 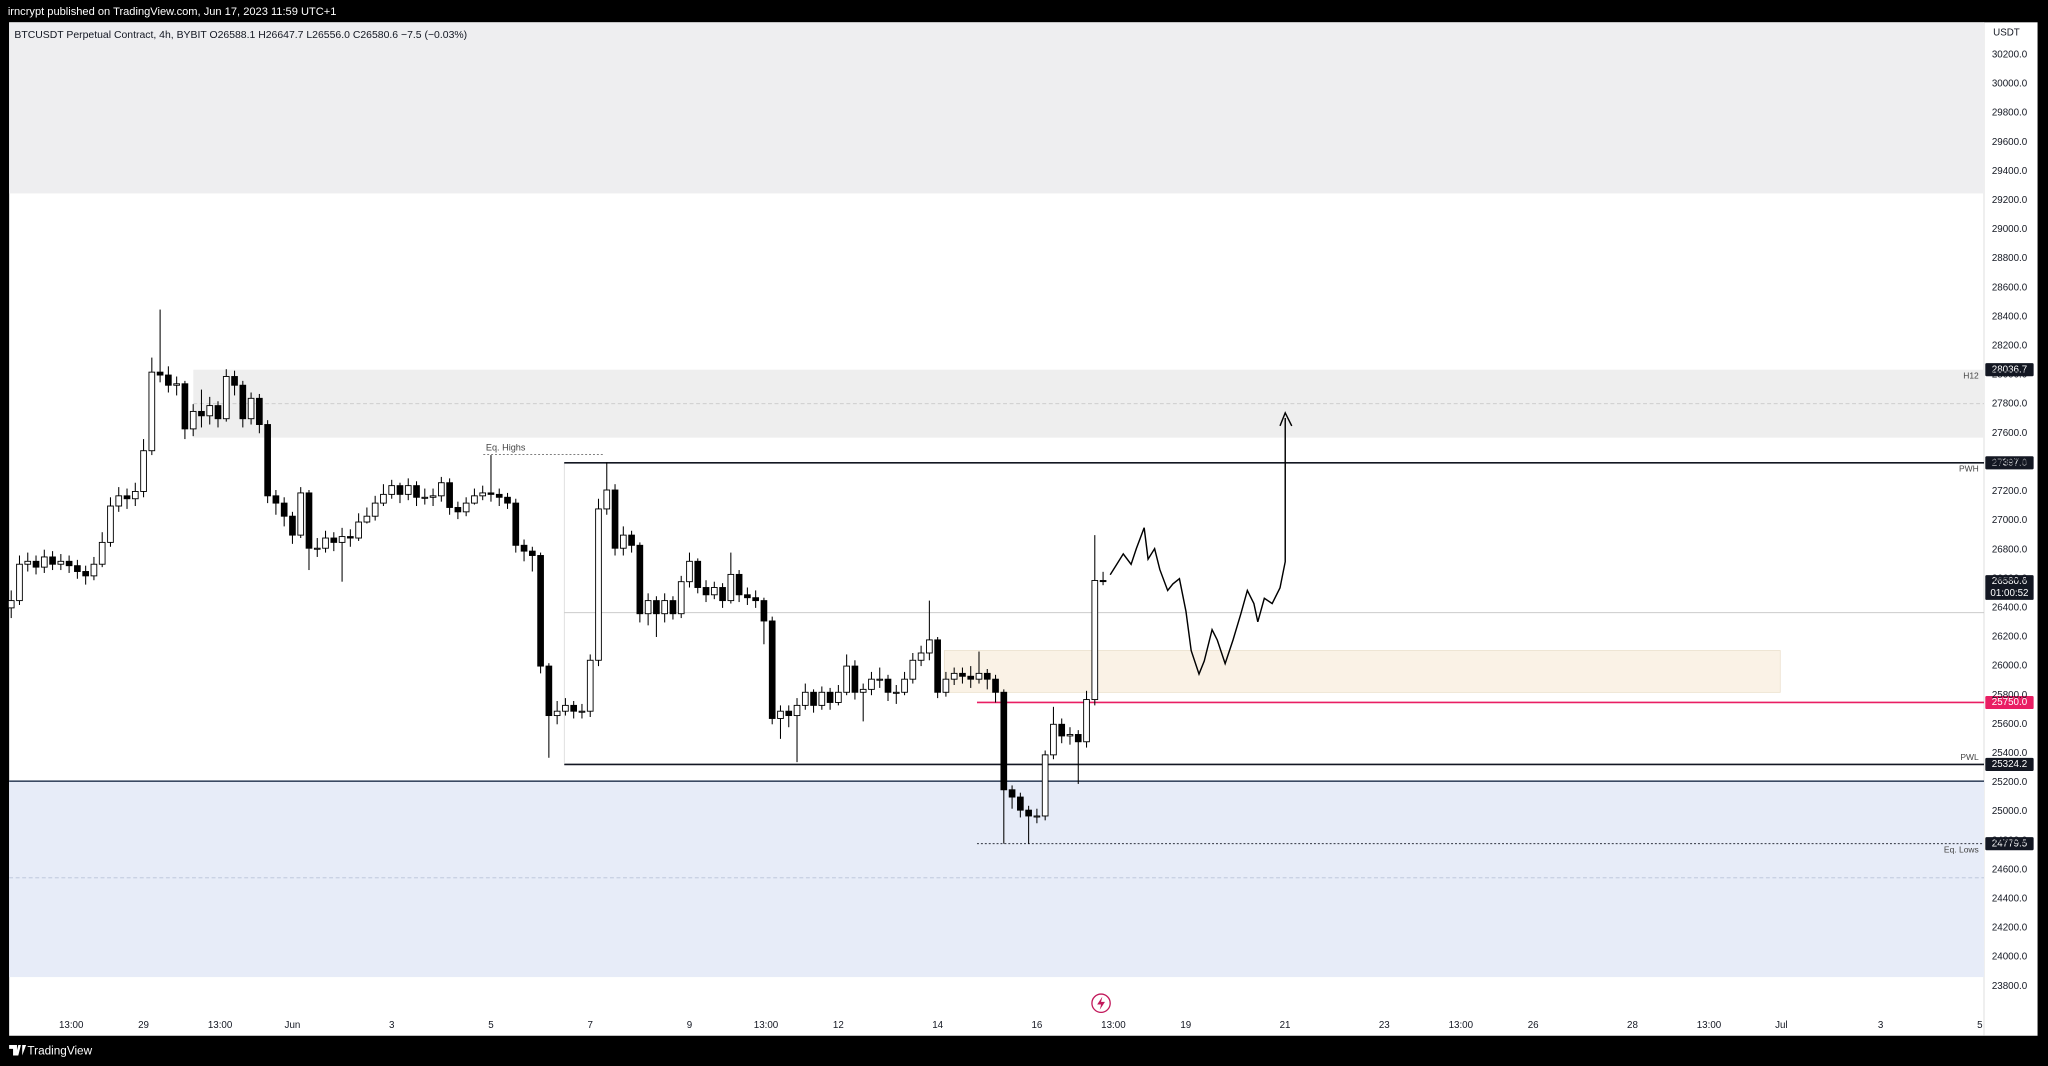 I want to click on eq-highs-label: Eq. Highs, so click(x=506, y=448).